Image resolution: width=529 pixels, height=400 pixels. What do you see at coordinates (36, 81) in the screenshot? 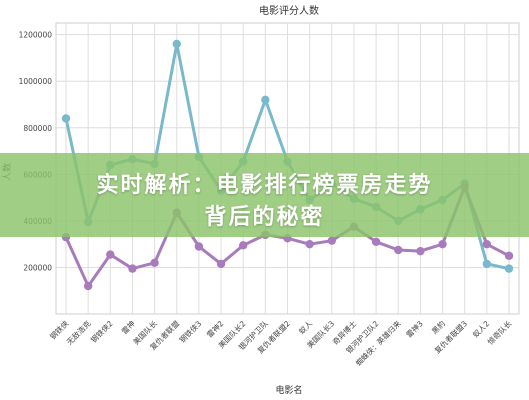
I see `y-tick-label-4: 1000000` at bounding box center [36, 81].